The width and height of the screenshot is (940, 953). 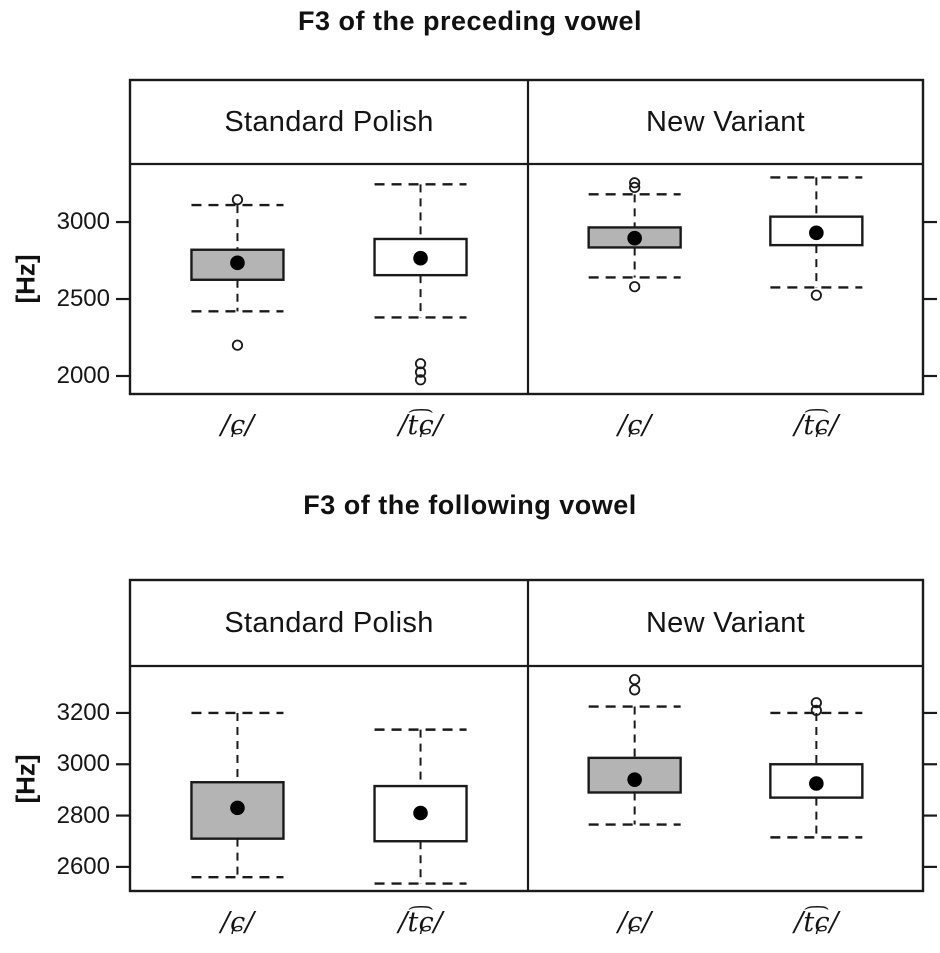 I want to click on y-axis-tick-label: 2000, so click(x=83, y=375).